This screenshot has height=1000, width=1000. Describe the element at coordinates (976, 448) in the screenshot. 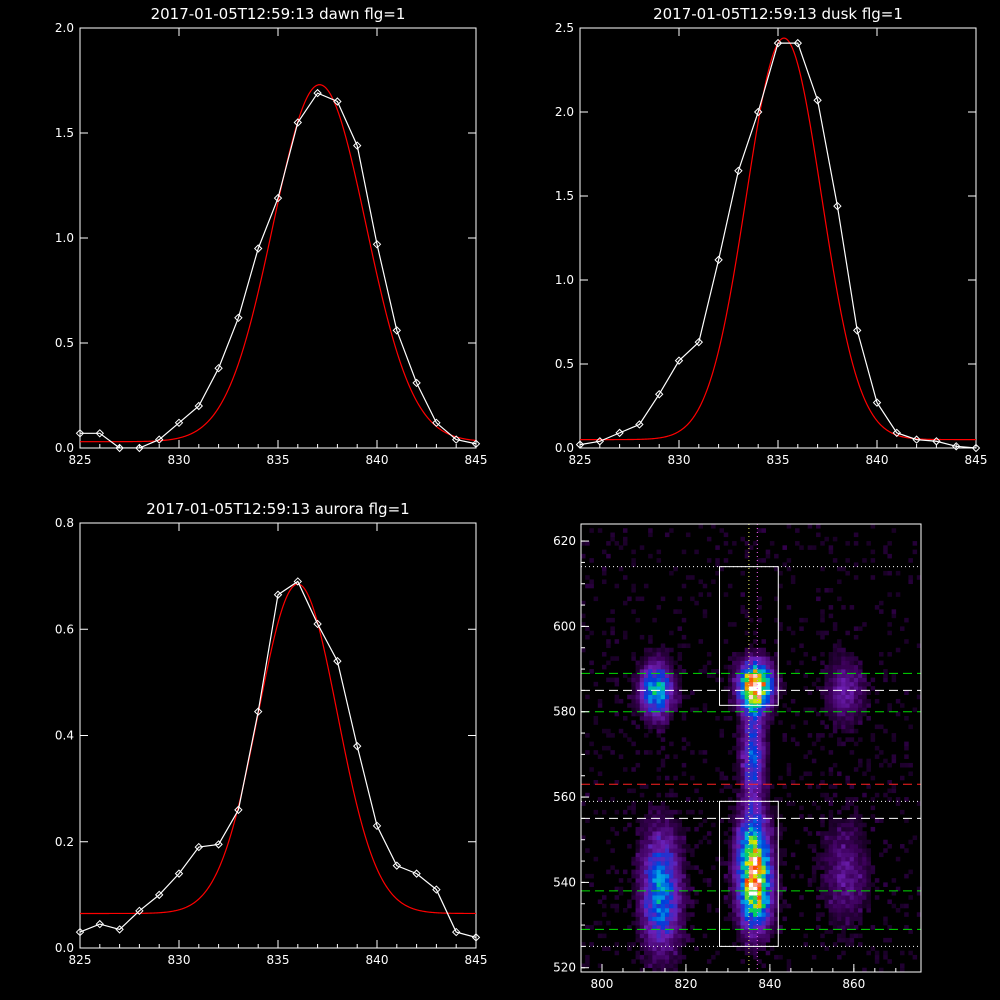

I see `data-point` at that location.